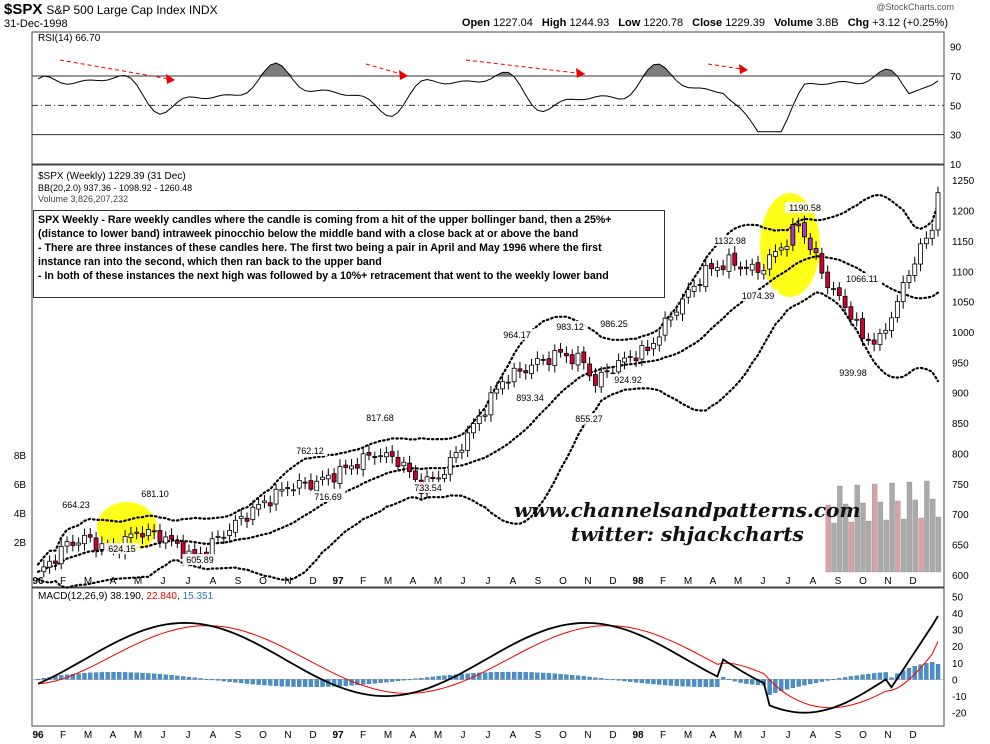 This screenshot has width=990, height=744. I want to click on price-label: 1074.39, so click(758, 295).